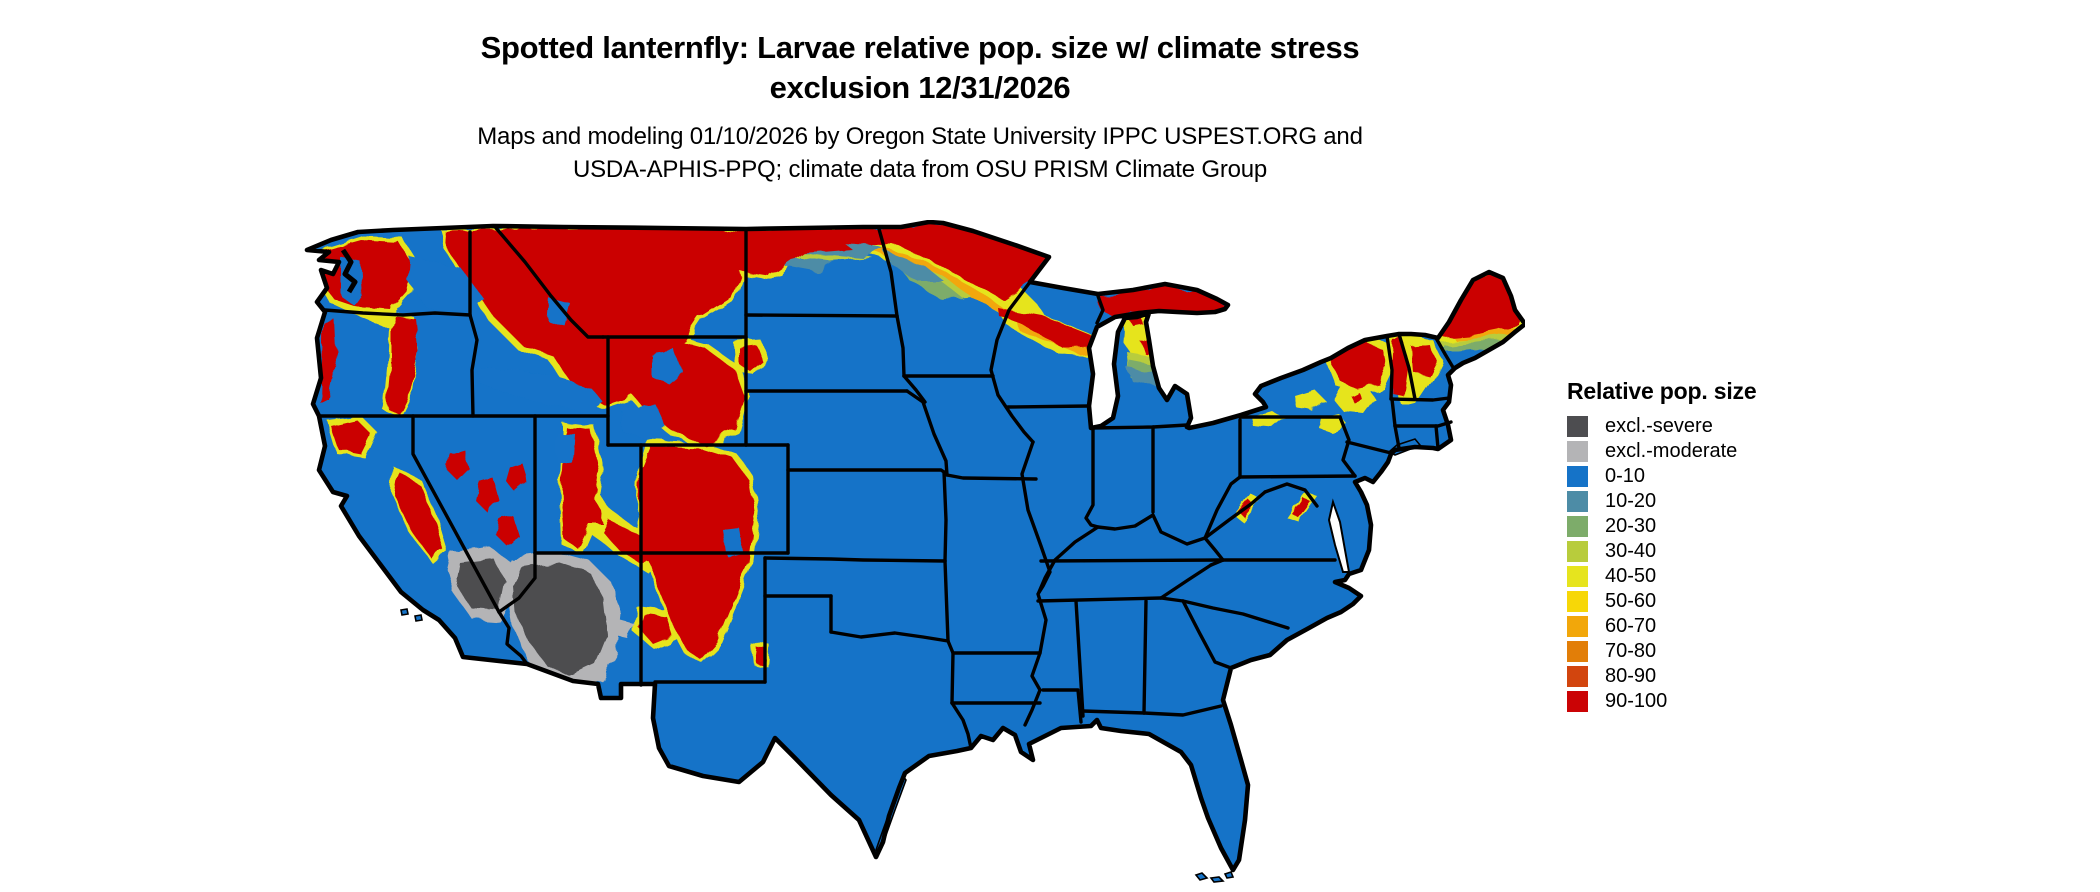 This screenshot has height=892, width=2100. I want to click on legend-label: 80-90, so click(1631, 676).